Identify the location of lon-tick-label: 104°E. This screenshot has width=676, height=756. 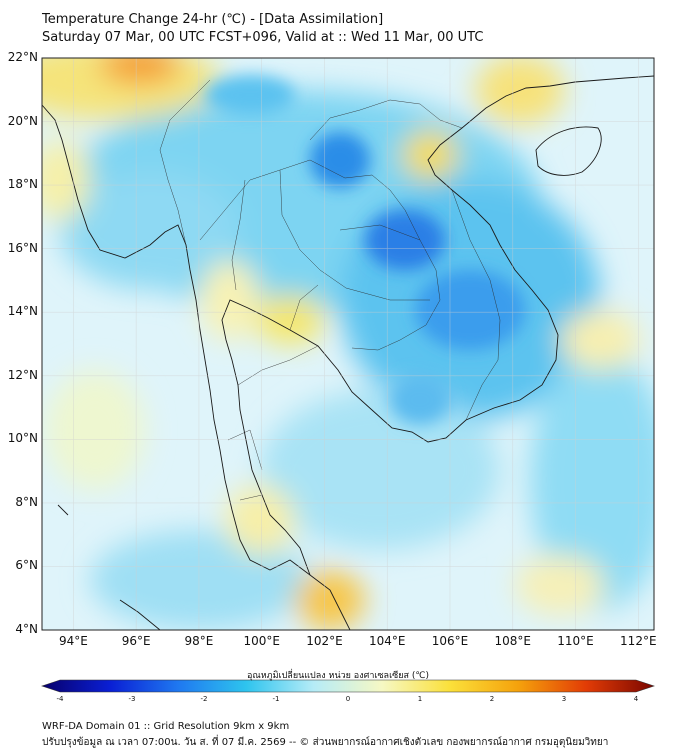
(387, 641).